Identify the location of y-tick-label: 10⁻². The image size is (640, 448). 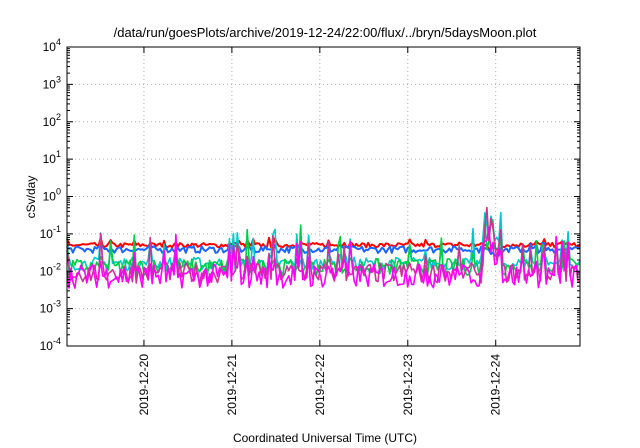
(50, 269).